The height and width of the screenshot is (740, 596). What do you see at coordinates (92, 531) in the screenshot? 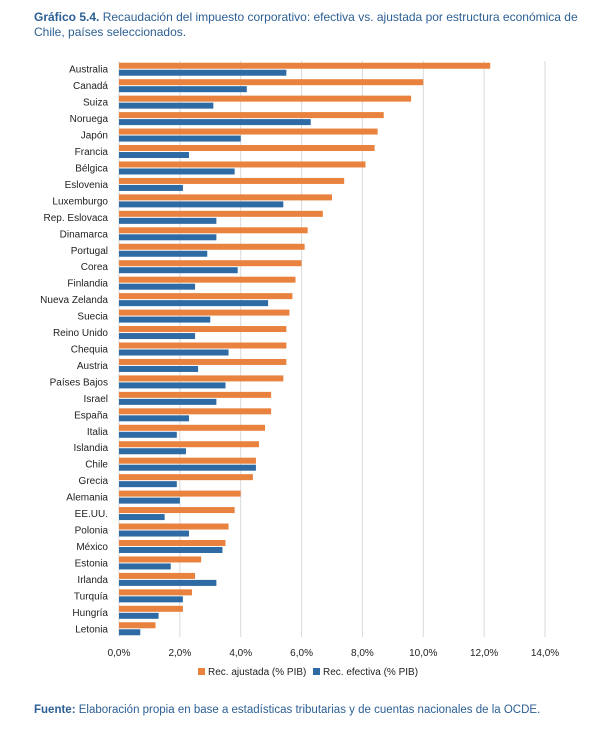
I see `category-label: Polonia` at bounding box center [92, 531].